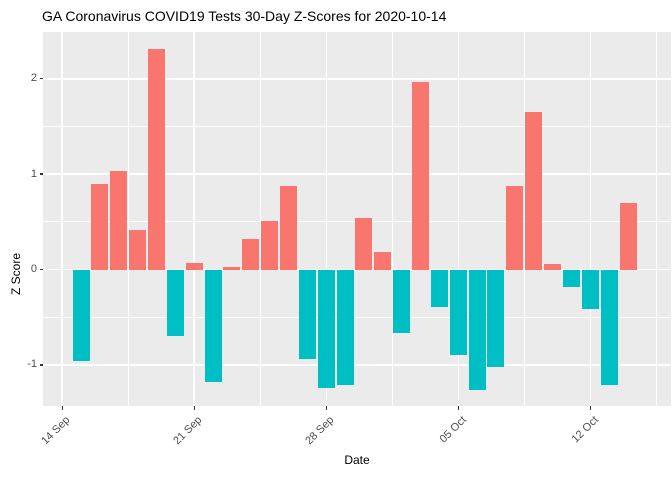 This screenshot has height=480, width=672. What do you see at coordinates (194, 266) in the screenshot?
I see `bar-21-sep` at bounding box center [194, 266].